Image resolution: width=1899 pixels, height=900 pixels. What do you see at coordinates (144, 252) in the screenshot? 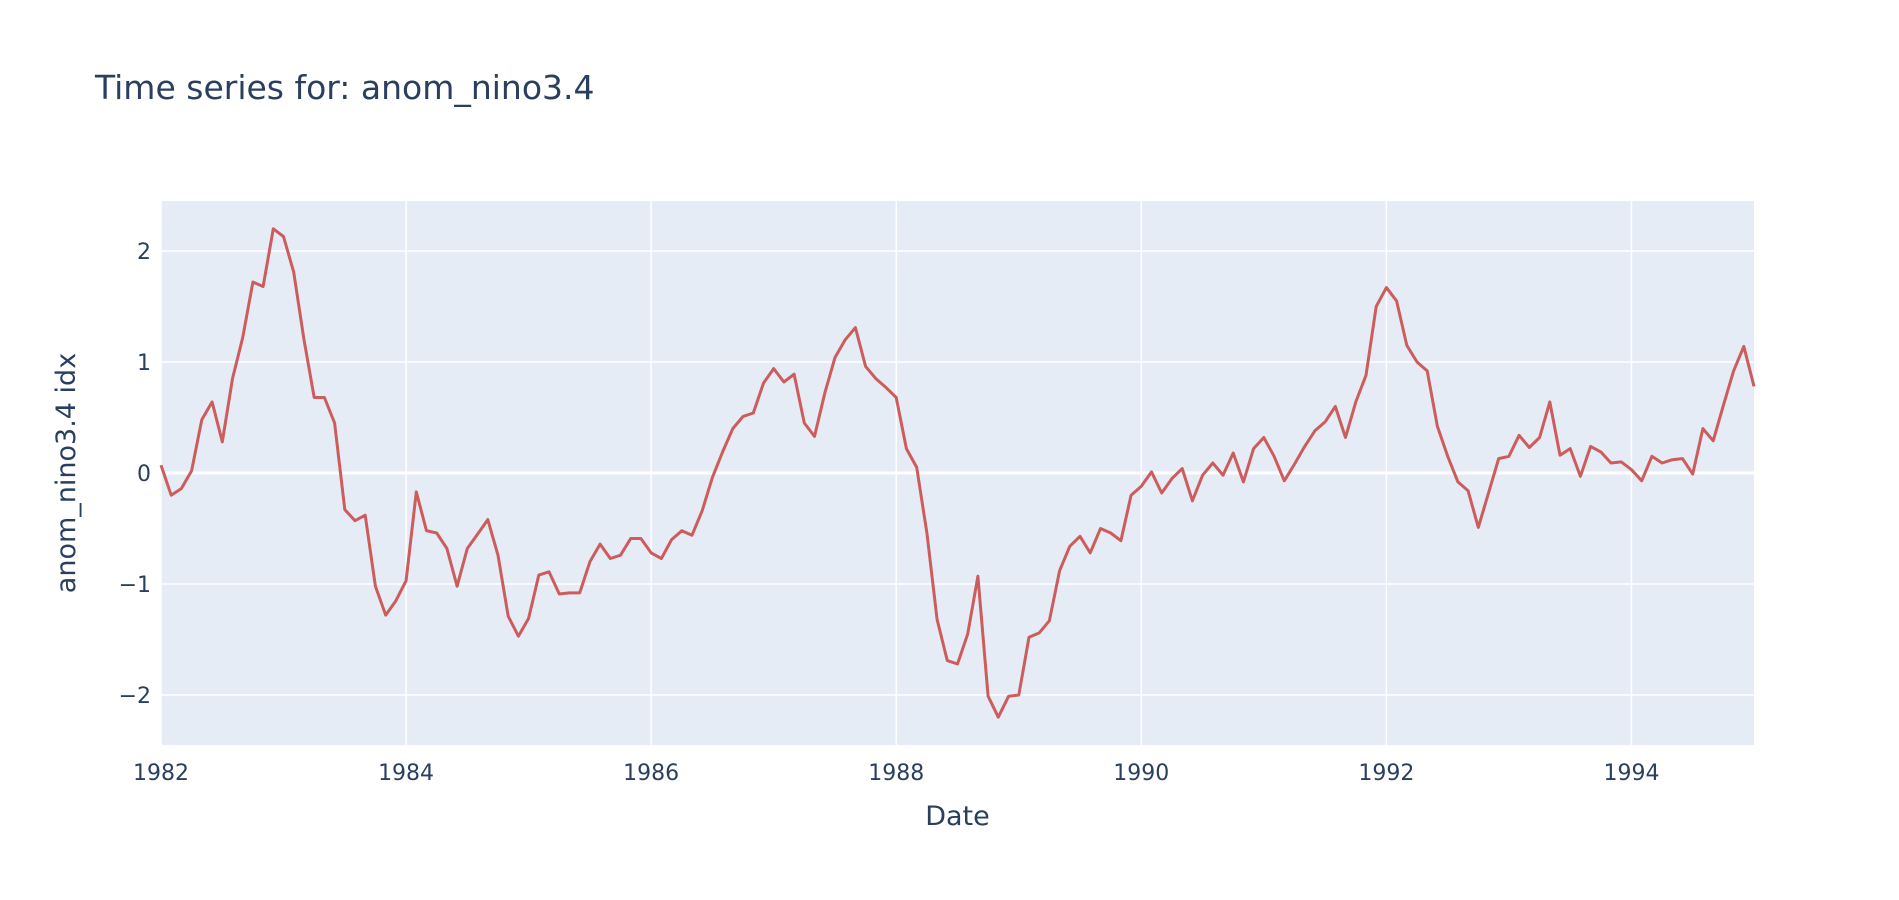
I see `y-tick-label: 2` at bounding box center [144, 252].